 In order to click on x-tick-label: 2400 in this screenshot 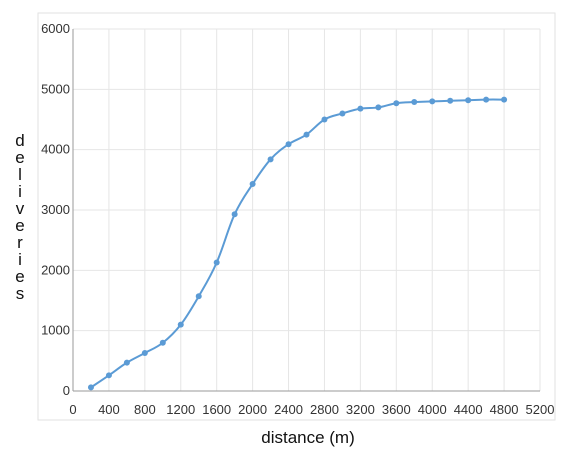, I will do `click(288, 409)`.